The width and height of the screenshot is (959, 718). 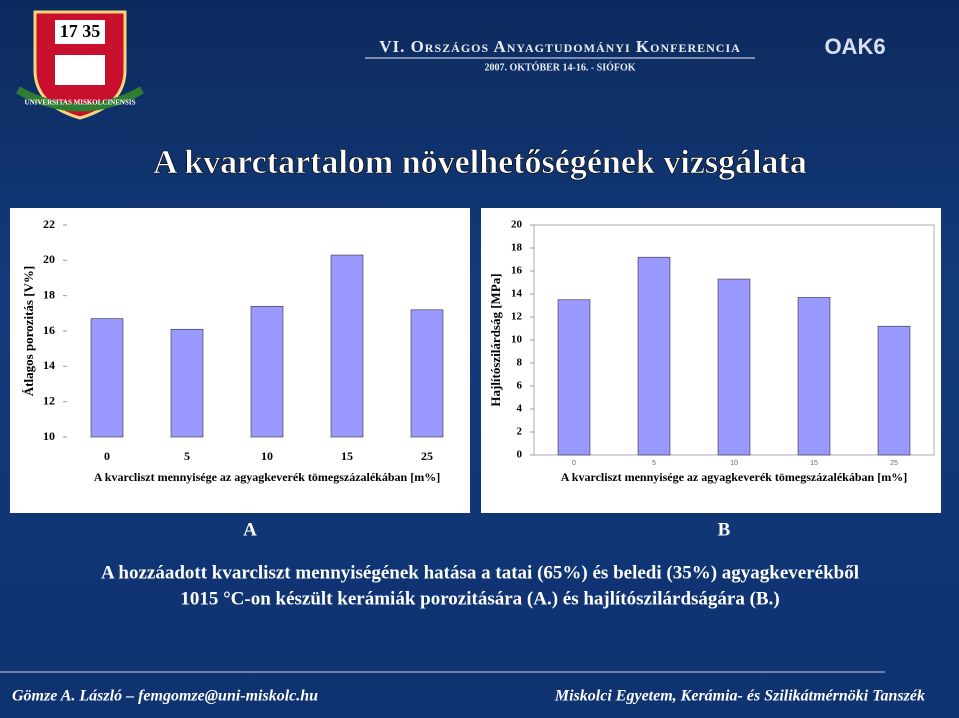 What do you see at coordinates (520, 363) in the screenshot?
I see `y-tick-label: 8` at bounding box center [520, 363].